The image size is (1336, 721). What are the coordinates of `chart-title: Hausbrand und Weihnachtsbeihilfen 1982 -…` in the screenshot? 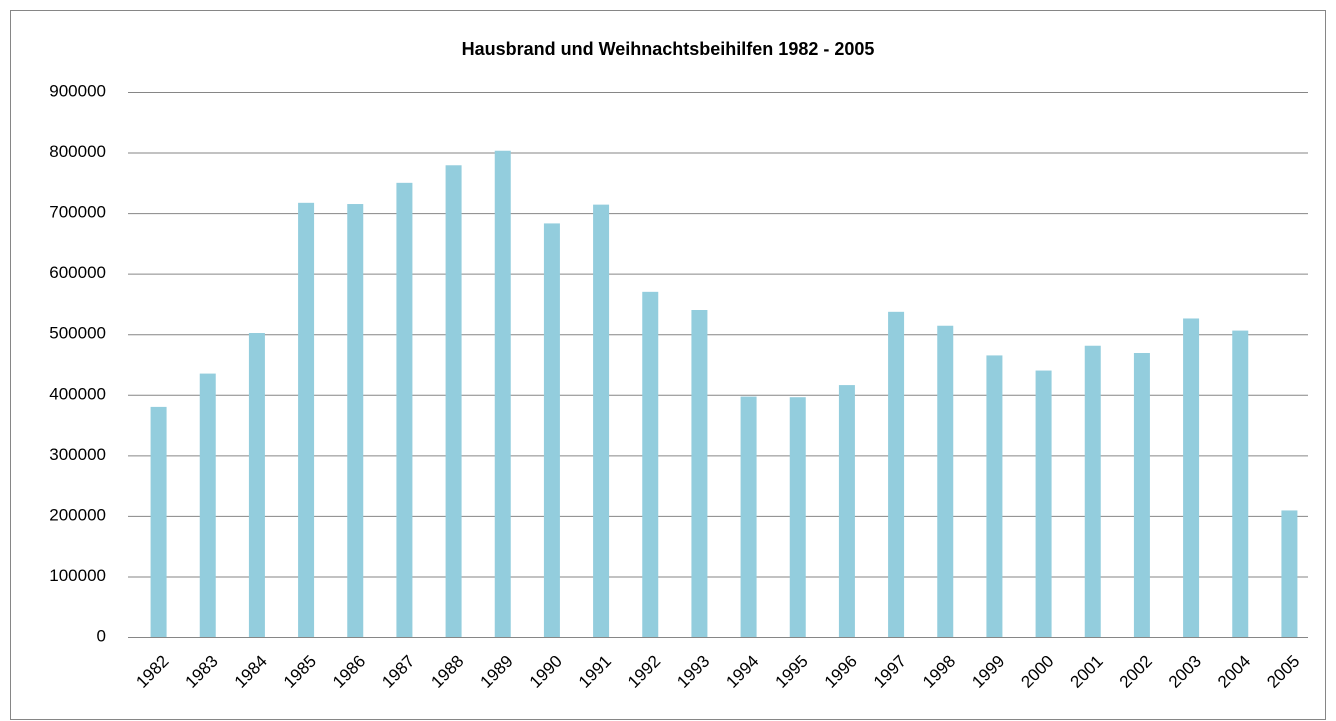 It's located at (668, 49).